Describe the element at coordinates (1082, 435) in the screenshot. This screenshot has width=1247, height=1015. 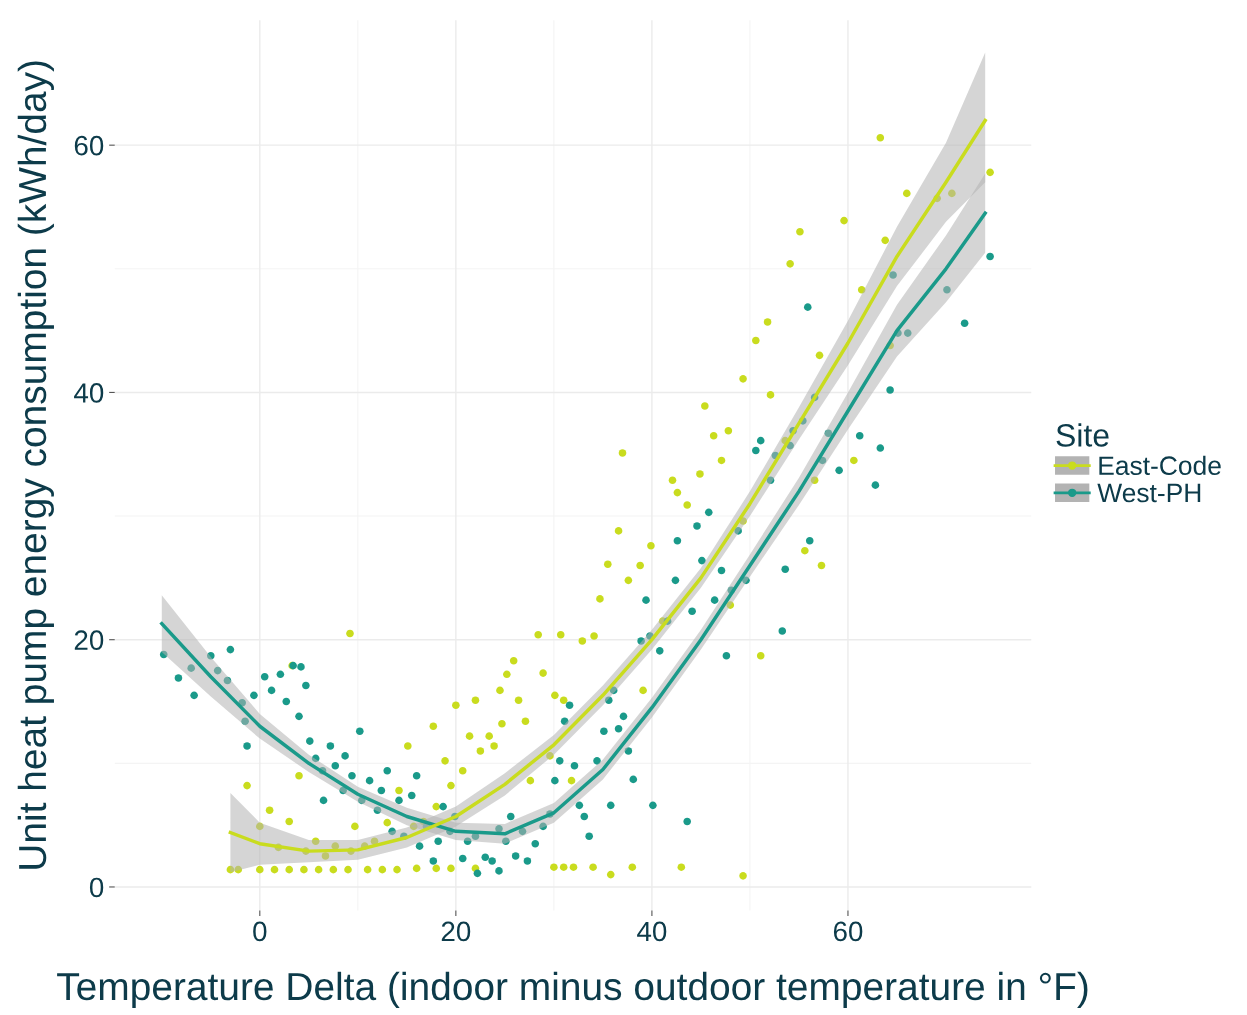
I see `legend-title: Site` at that location.